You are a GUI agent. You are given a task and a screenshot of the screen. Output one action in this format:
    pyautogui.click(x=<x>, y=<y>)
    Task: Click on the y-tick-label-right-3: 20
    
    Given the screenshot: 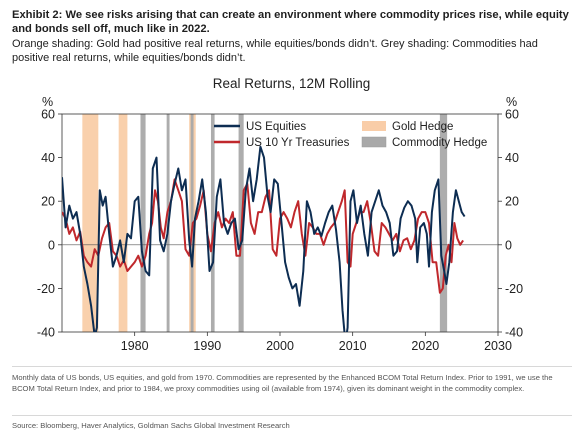 What is the action you would take?
    pyautogui.click(x=512, y=202)
    